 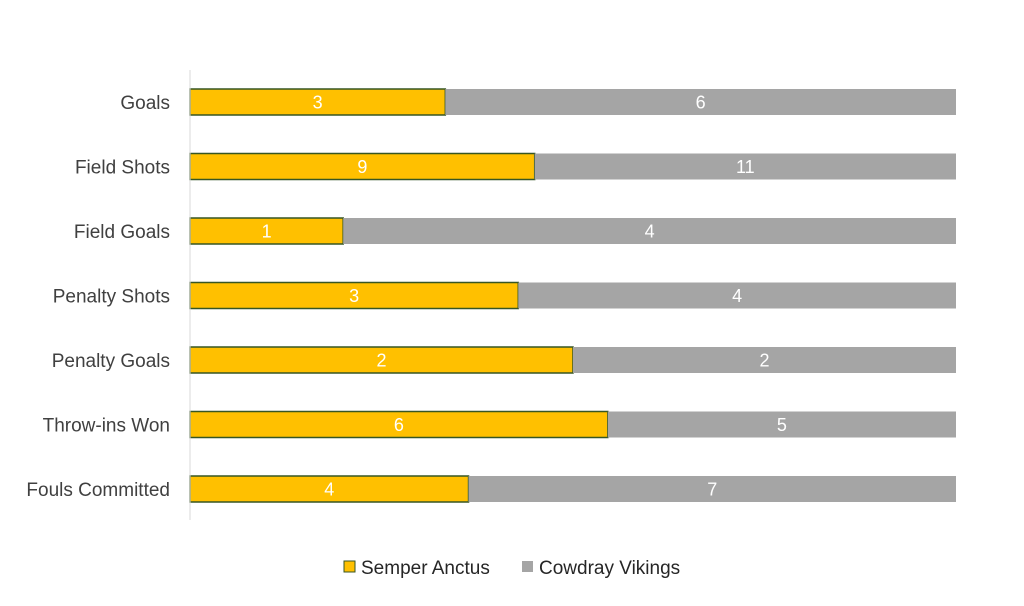 I want to click on category-label: Penalty Goals, so click(x=111, y=361).